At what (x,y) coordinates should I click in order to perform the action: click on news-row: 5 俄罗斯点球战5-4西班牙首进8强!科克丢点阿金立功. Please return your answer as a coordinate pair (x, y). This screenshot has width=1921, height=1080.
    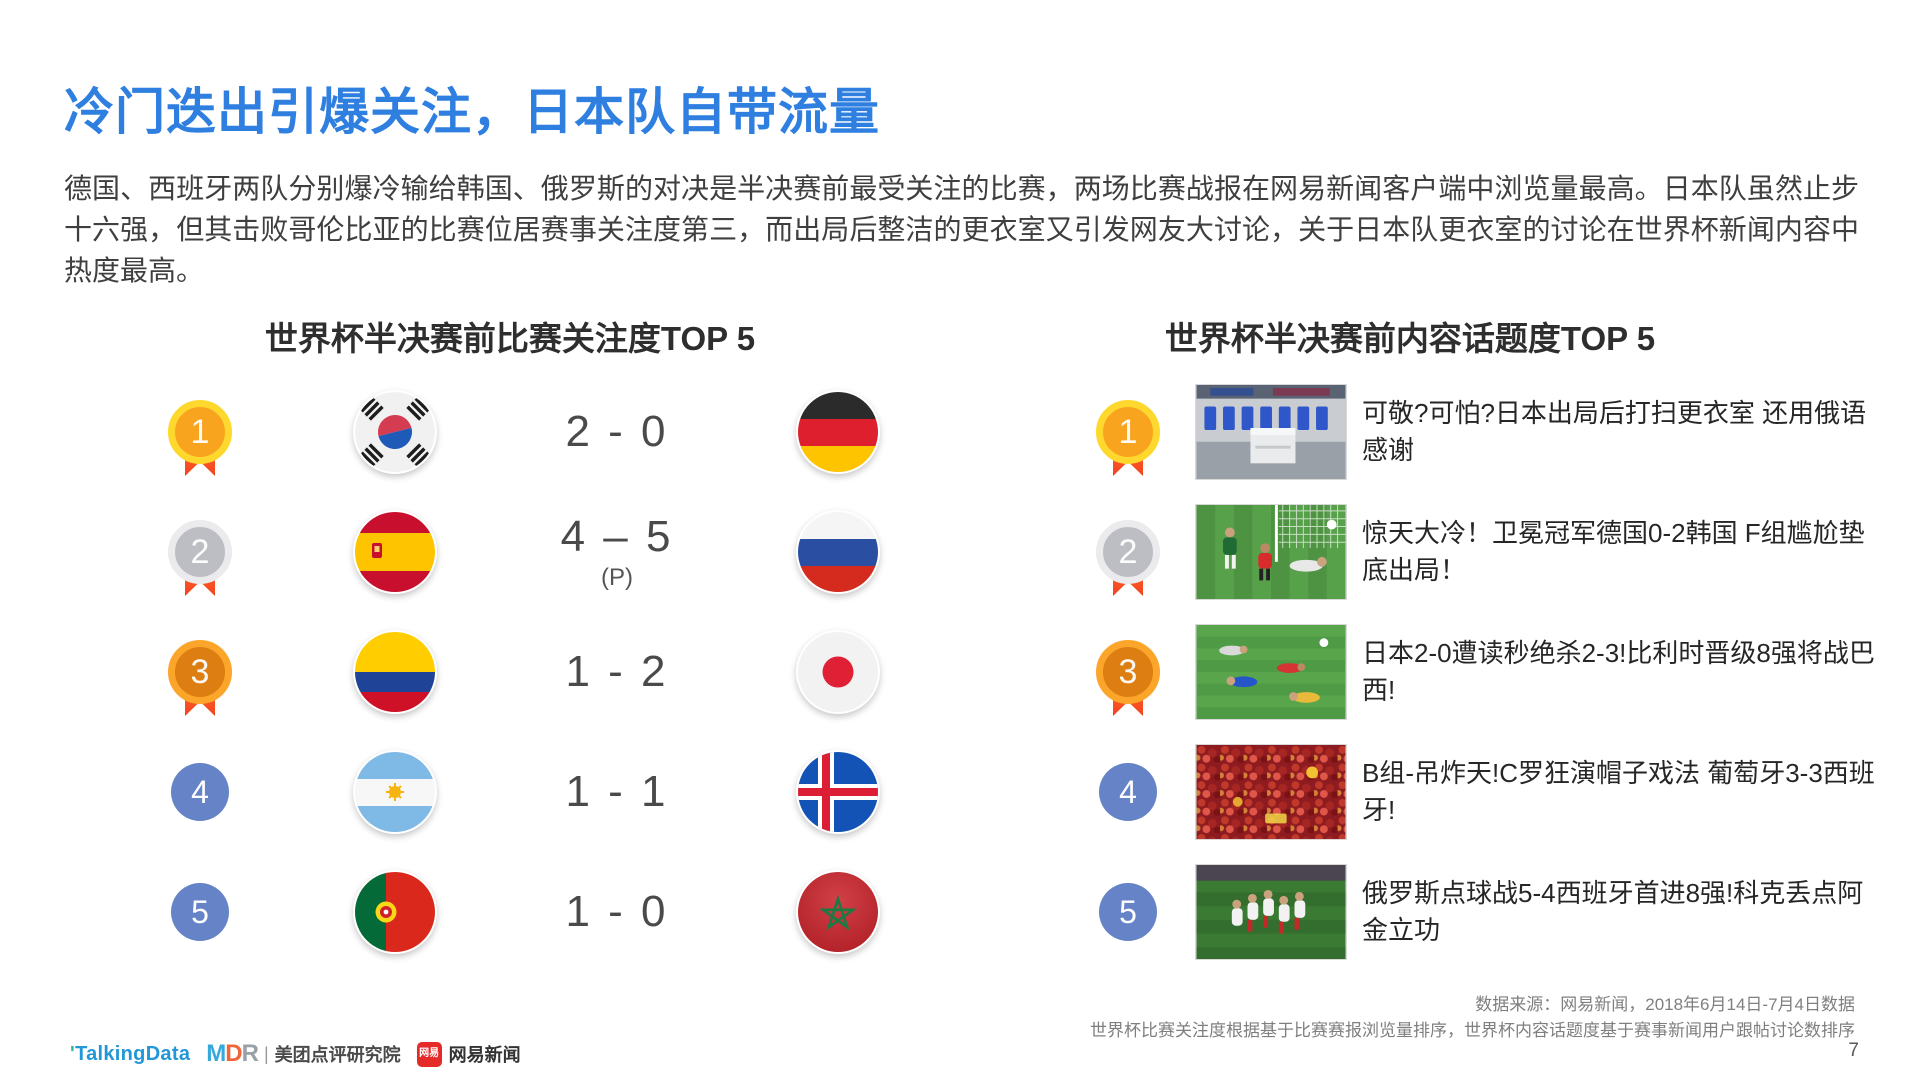
    Looking at the image, I should click on (1487, 912).